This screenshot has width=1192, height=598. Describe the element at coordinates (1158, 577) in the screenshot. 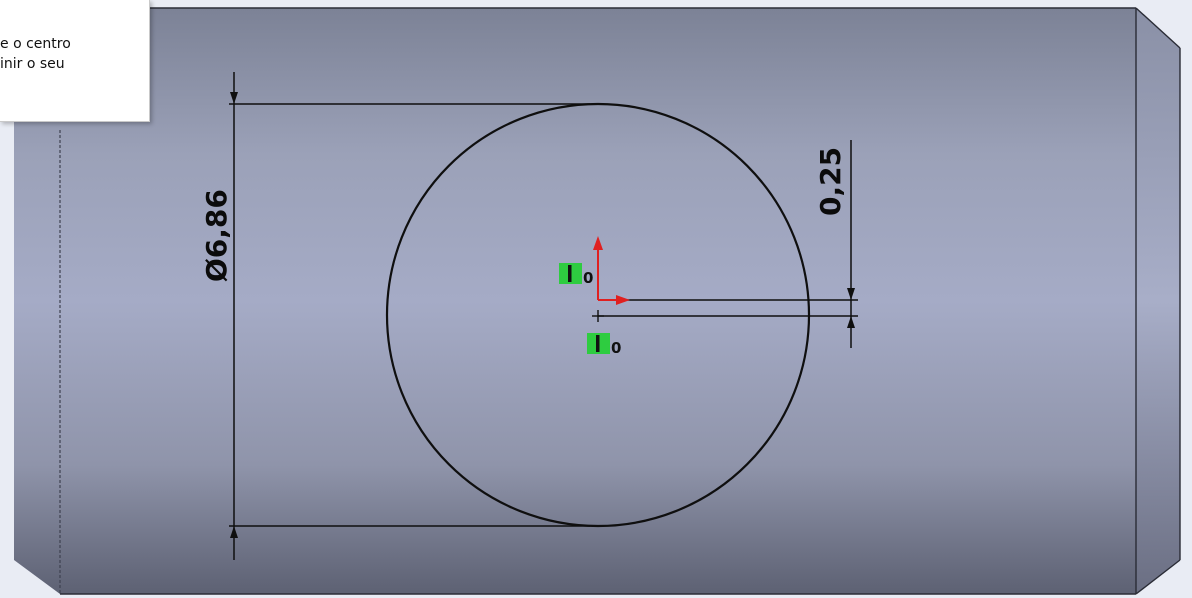

I see `chamfer-edge-bottom` at that location.